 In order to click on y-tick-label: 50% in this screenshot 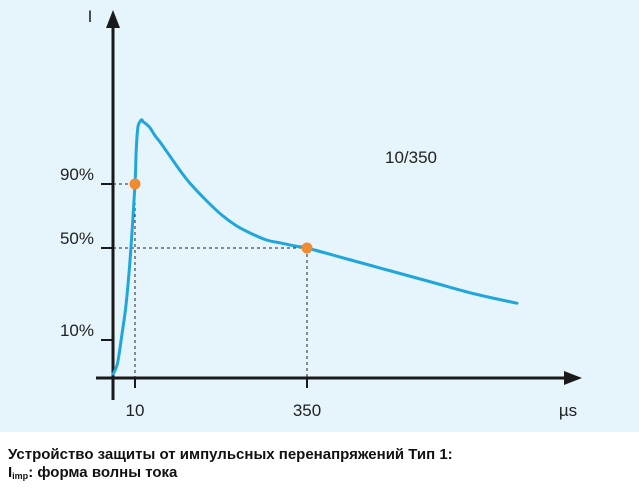, I will do `click(77, 238)`.